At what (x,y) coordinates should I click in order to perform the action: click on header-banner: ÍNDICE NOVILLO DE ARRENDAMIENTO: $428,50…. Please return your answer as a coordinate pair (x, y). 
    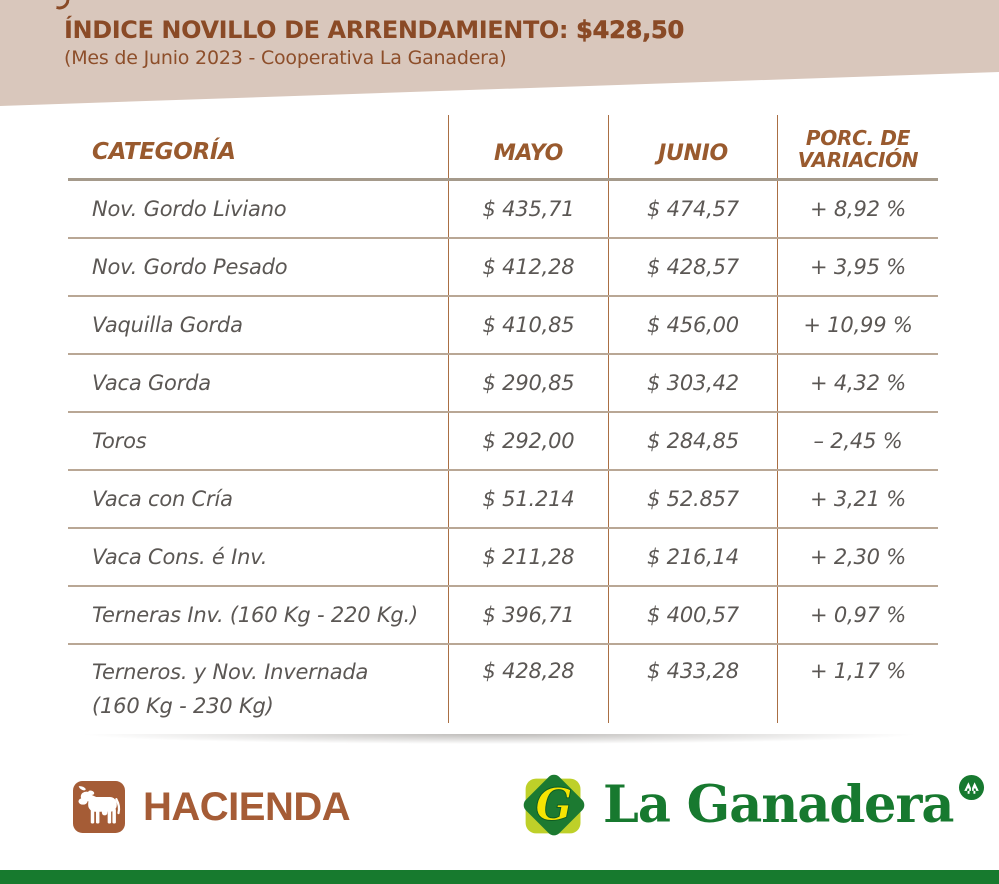
    Looking at the image, I should click on (499, 53).